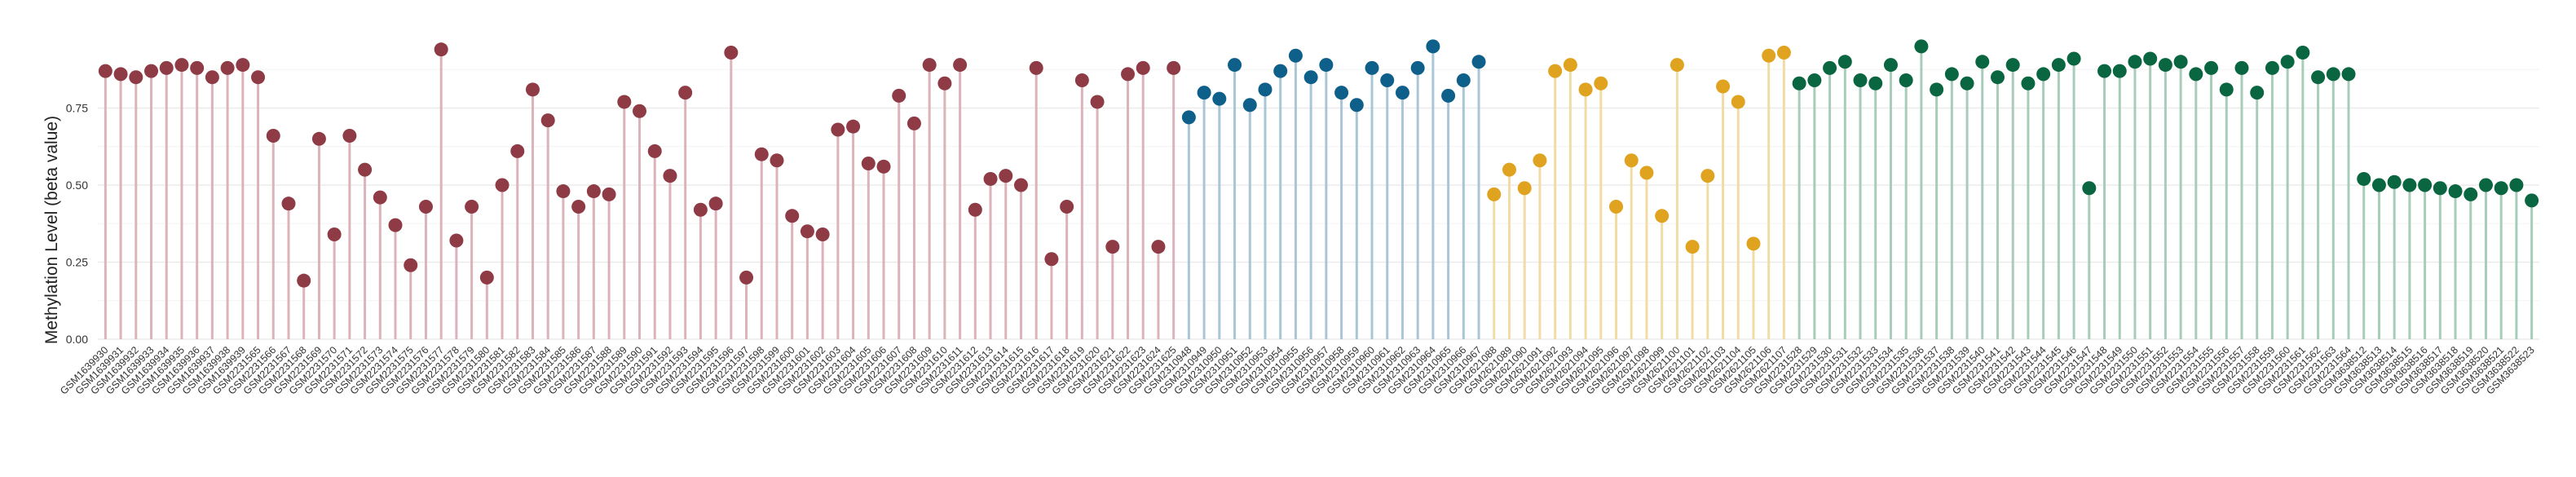 This screenshot has width=2576, height=477. I want to click on y-tick-label: 0.25, so click(77, 262).